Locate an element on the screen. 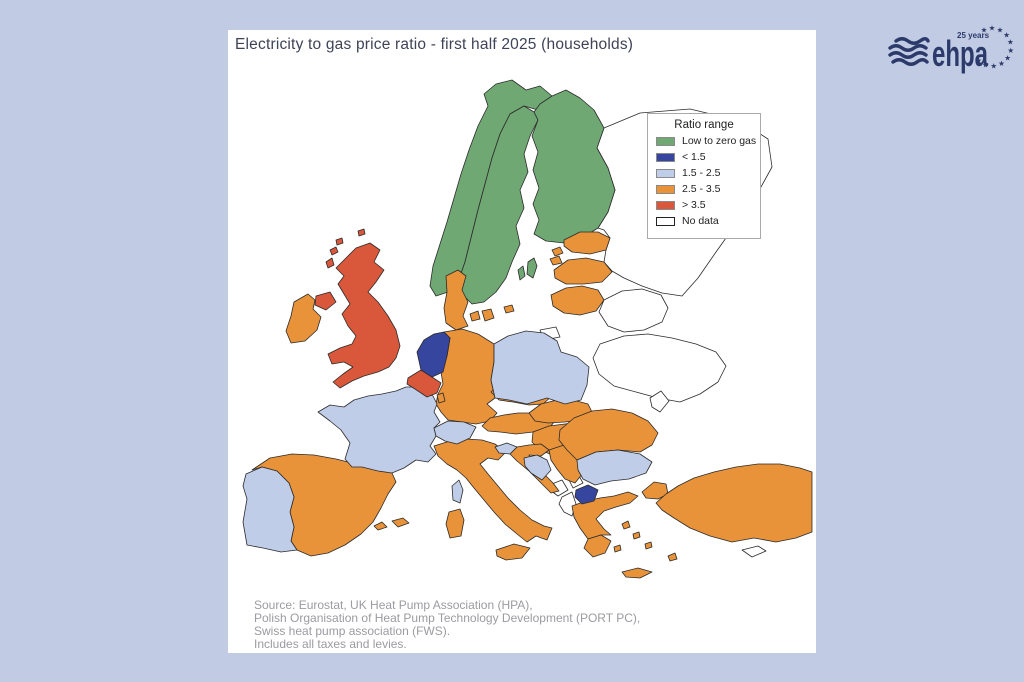 Image resolution: width=1024 pixels, height=682 pixels. island-shetland is located at coordinates (361, 232).